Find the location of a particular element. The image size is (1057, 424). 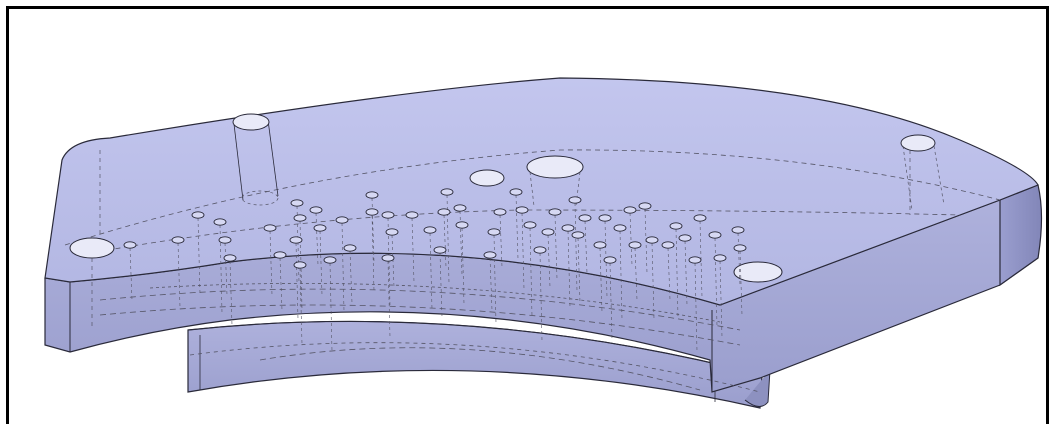

end-face is located at coordinates (1021, 235).